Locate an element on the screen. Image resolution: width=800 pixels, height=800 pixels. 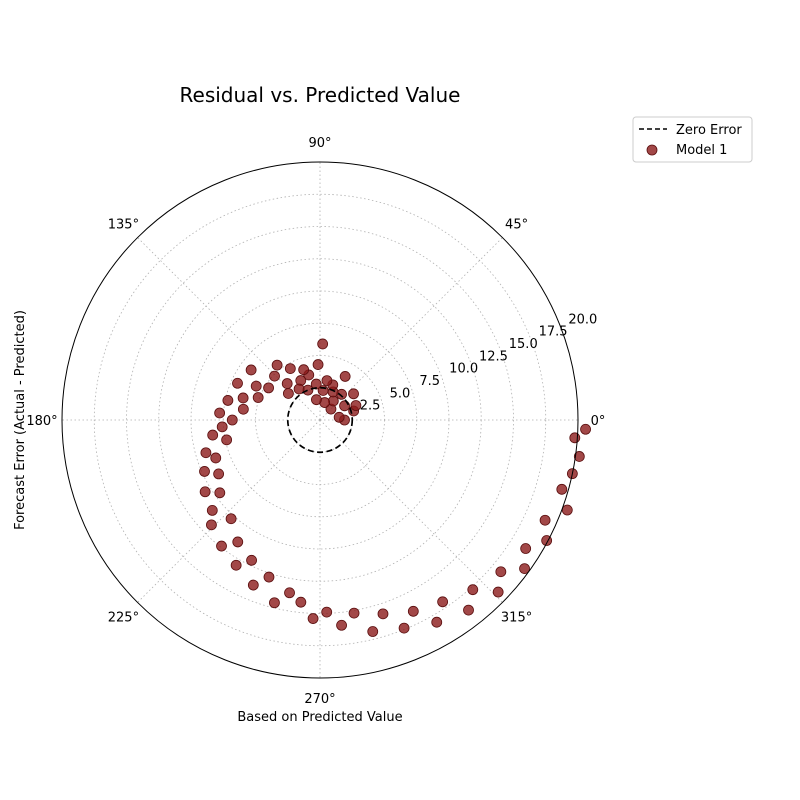
theta-tick-label-6: 270° is located at coordinates (319, 699).